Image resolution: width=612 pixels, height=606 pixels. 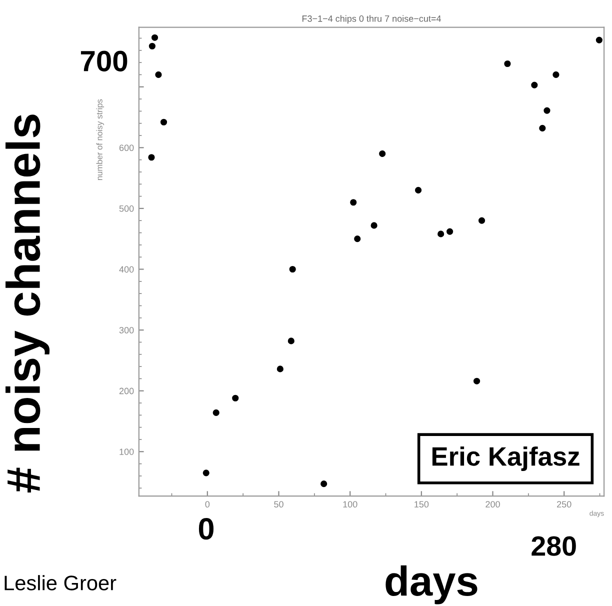 What do you see at coordinates (554, 546) in the screenshot?
I see `text: 280` at bounding box center [554, 546].